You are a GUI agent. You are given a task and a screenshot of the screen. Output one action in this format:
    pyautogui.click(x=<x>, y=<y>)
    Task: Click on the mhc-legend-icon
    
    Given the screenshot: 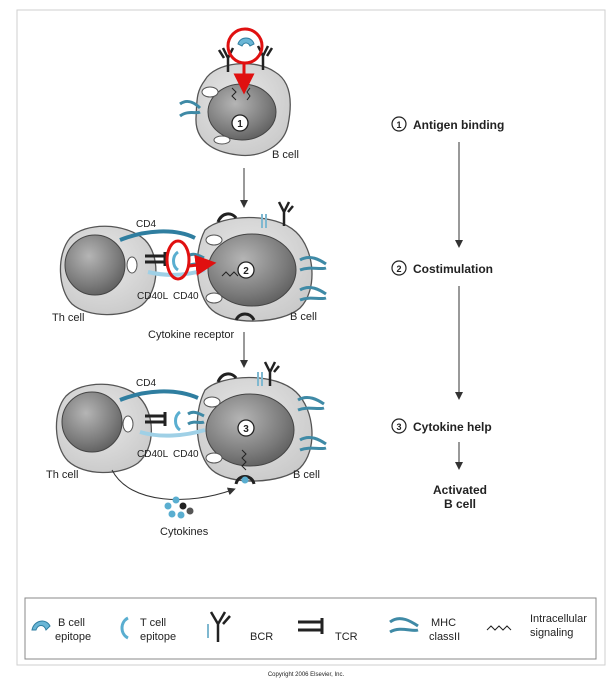 What is the action you would take?
    pyautogui.click(x=404, y=625)
    